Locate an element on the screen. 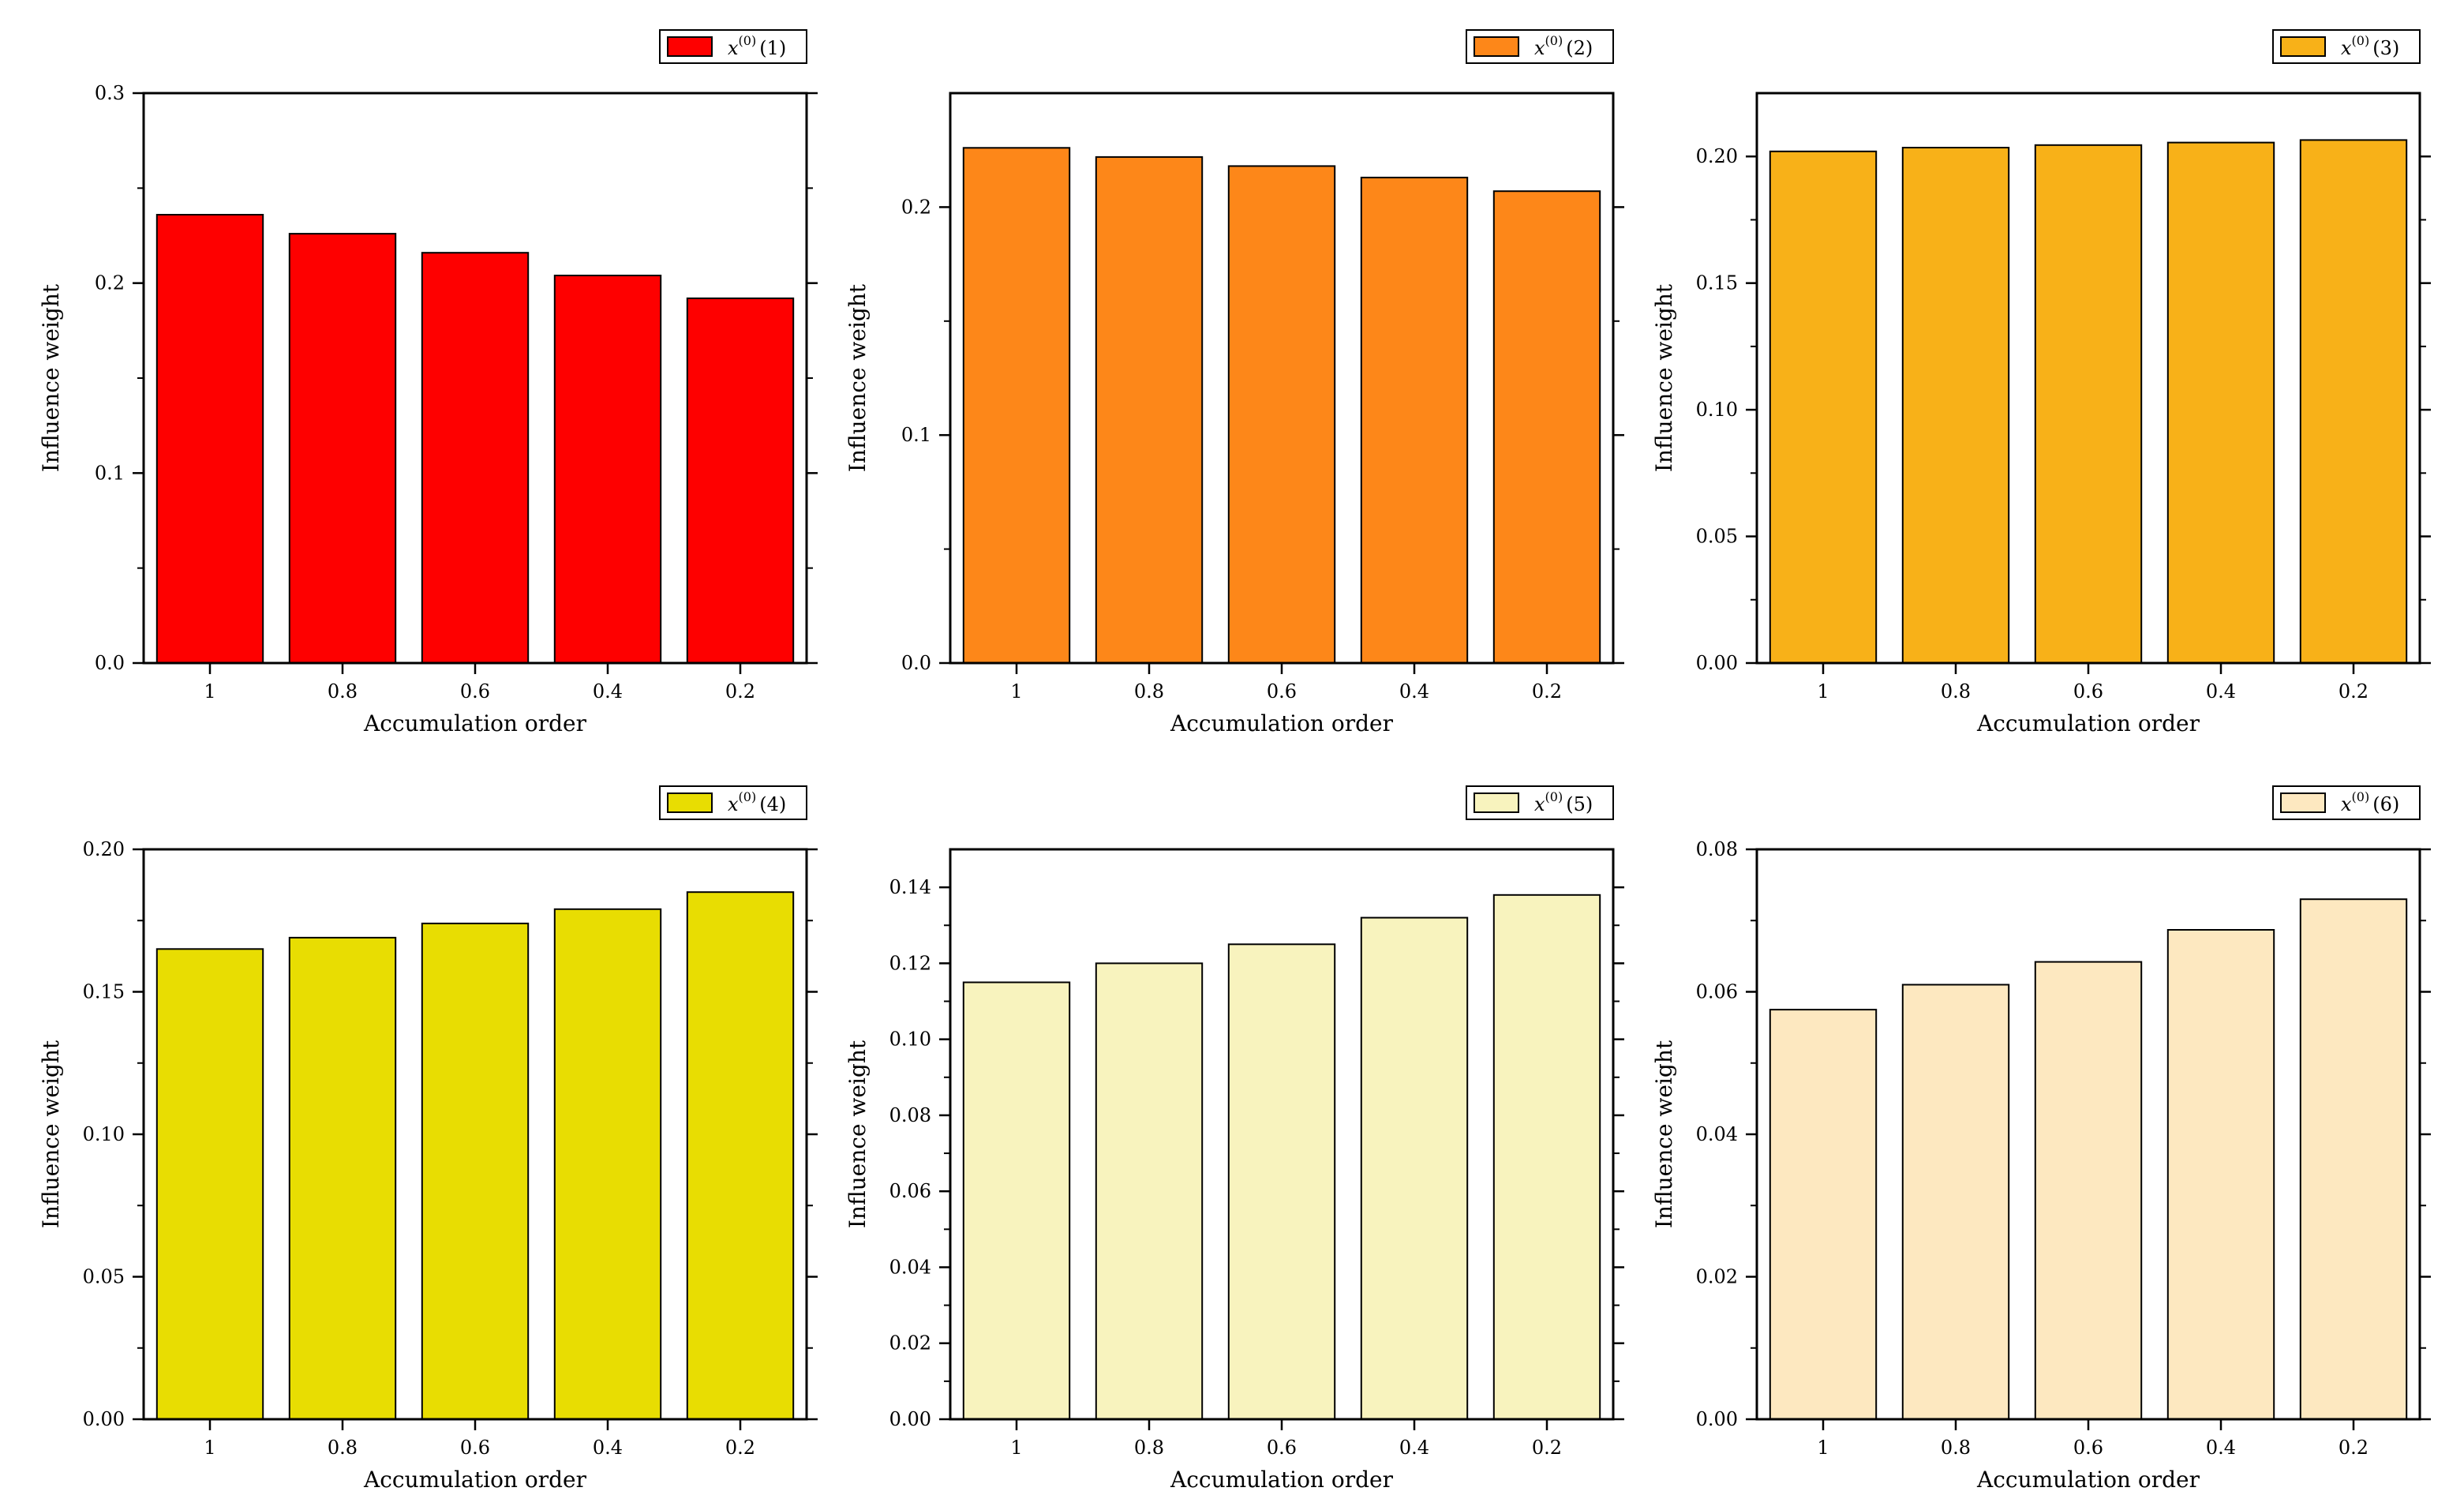 This screenshot has height=1510, width=2464. legend-index: (5) is located at coordinates (1579, 804).